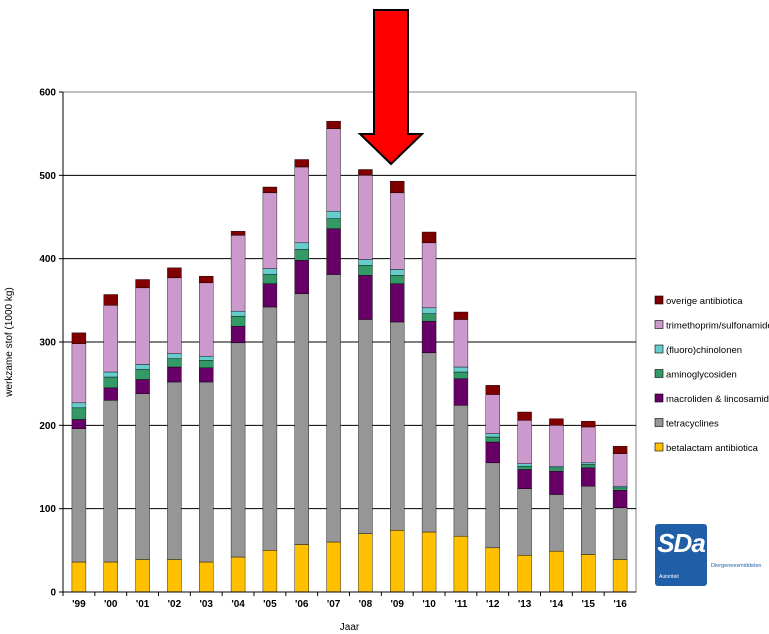  I want to click on sda-logo-tagline: Diergeneesmiddelen, so click(736, 566).